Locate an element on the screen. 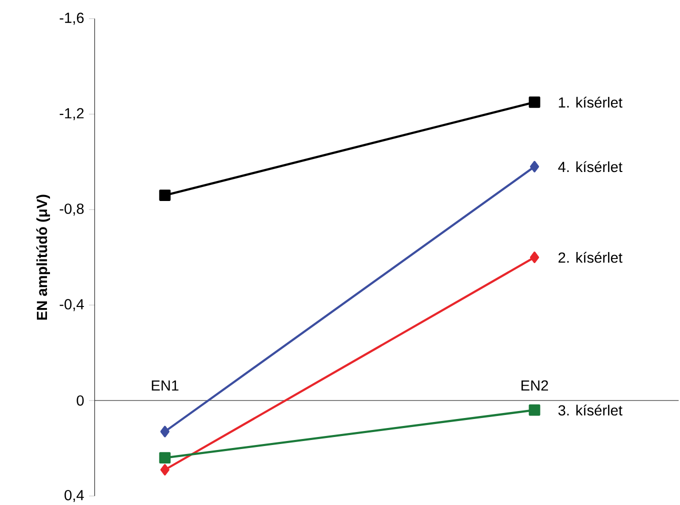 This screenshot has height=505, width=680. x-tick-label: EN2 is located at coordinates (535, 385).